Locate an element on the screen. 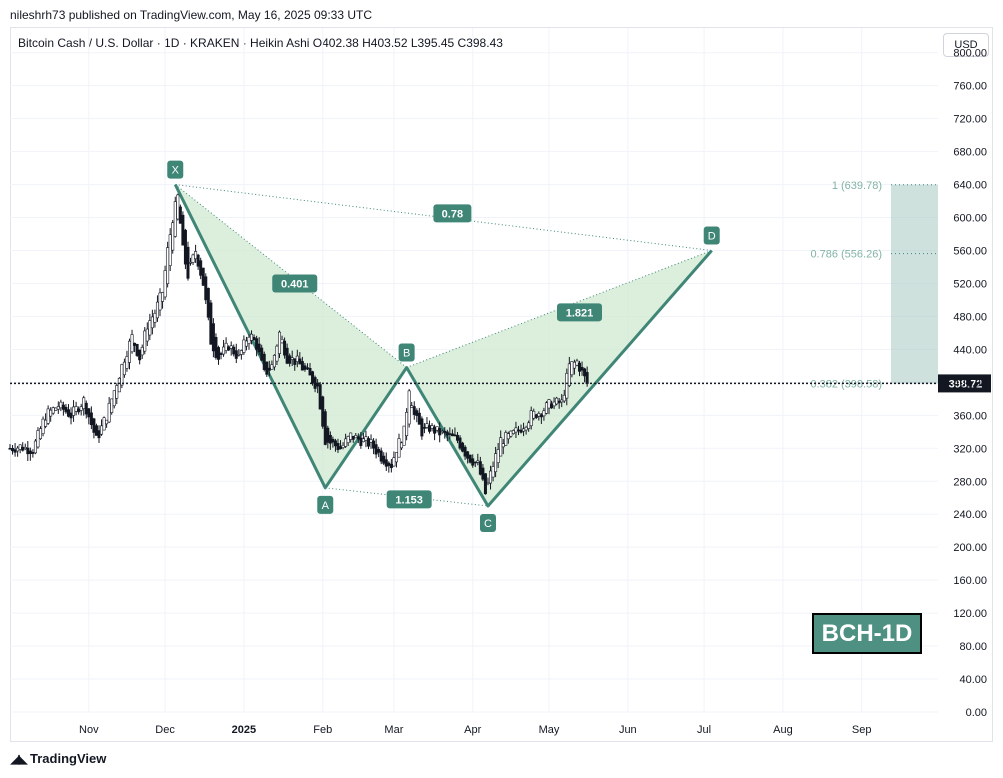 Image resolution: width=1003 pixels, height=778 pixels. time-tick-label: Jun is located at coordinates (628, 730).